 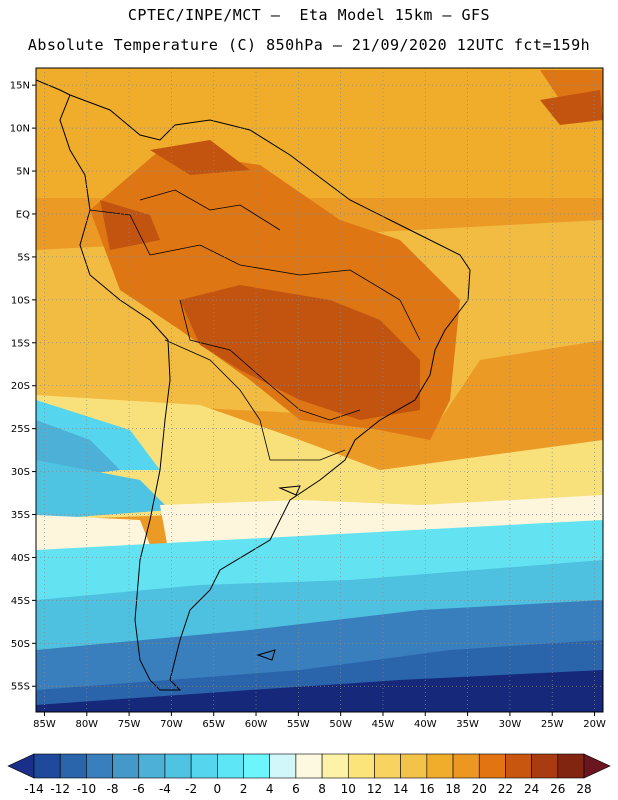 I want to click on latitude-tick-label: 5S, so click(x=23, y=257).